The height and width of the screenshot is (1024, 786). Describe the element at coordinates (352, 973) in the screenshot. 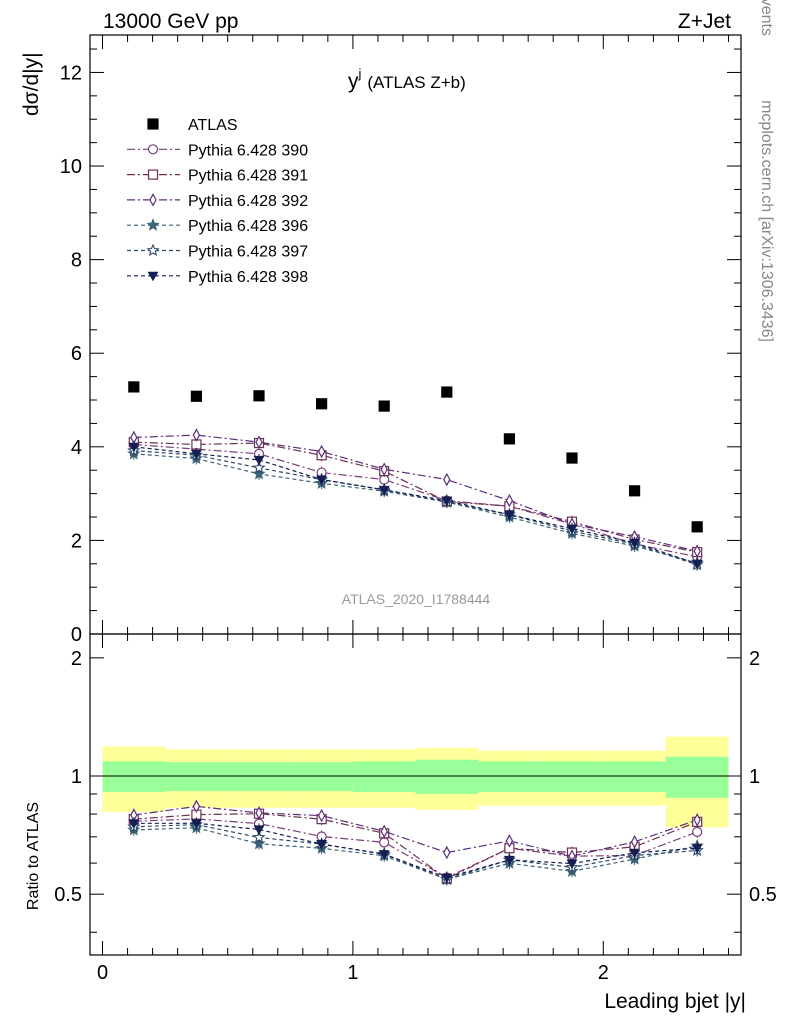

I see `x-tick-label: 1` at that location.